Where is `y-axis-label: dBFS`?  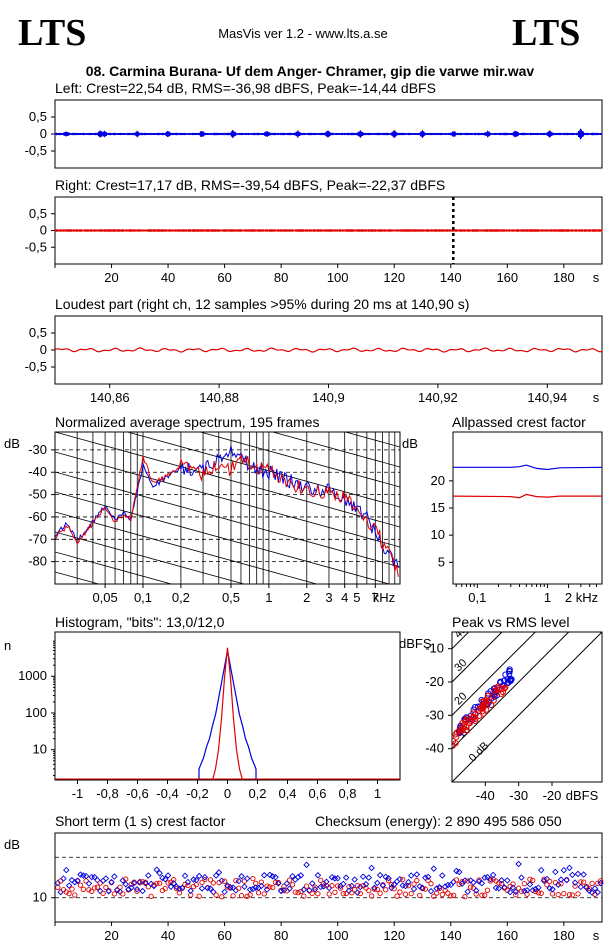
y-axis-label: dBFS is located at coordinates (415, 643).